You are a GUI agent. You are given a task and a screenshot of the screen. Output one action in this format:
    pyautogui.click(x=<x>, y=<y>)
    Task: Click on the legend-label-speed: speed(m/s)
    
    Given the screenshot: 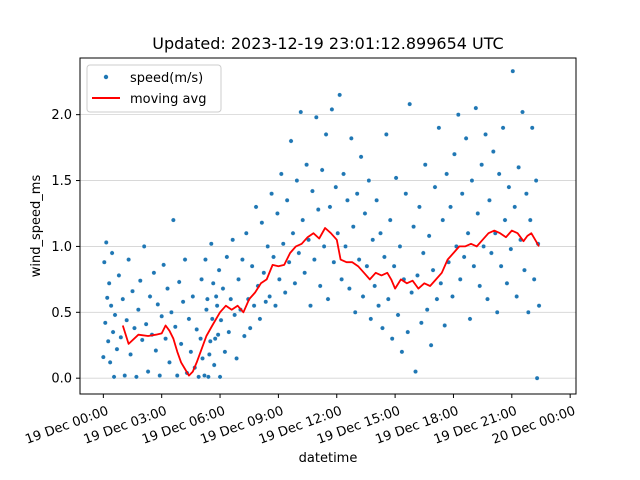 What is the action you would take?
    pyautogui.click(x=166, y=78)
    